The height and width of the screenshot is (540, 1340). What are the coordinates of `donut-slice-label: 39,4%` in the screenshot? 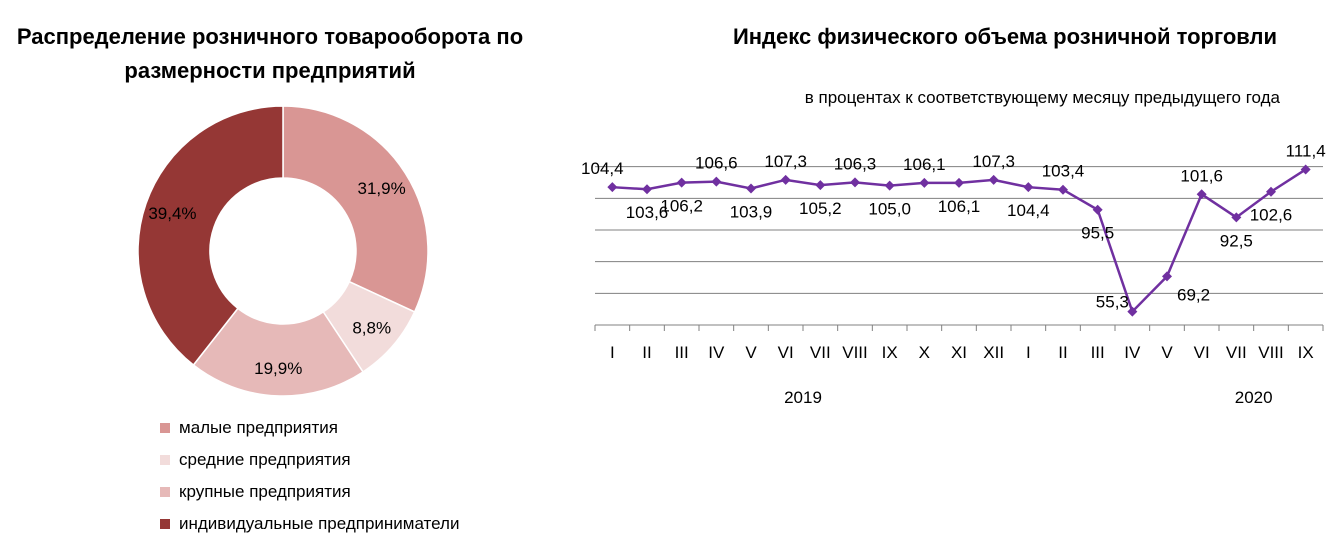 It's located at (172, 213).